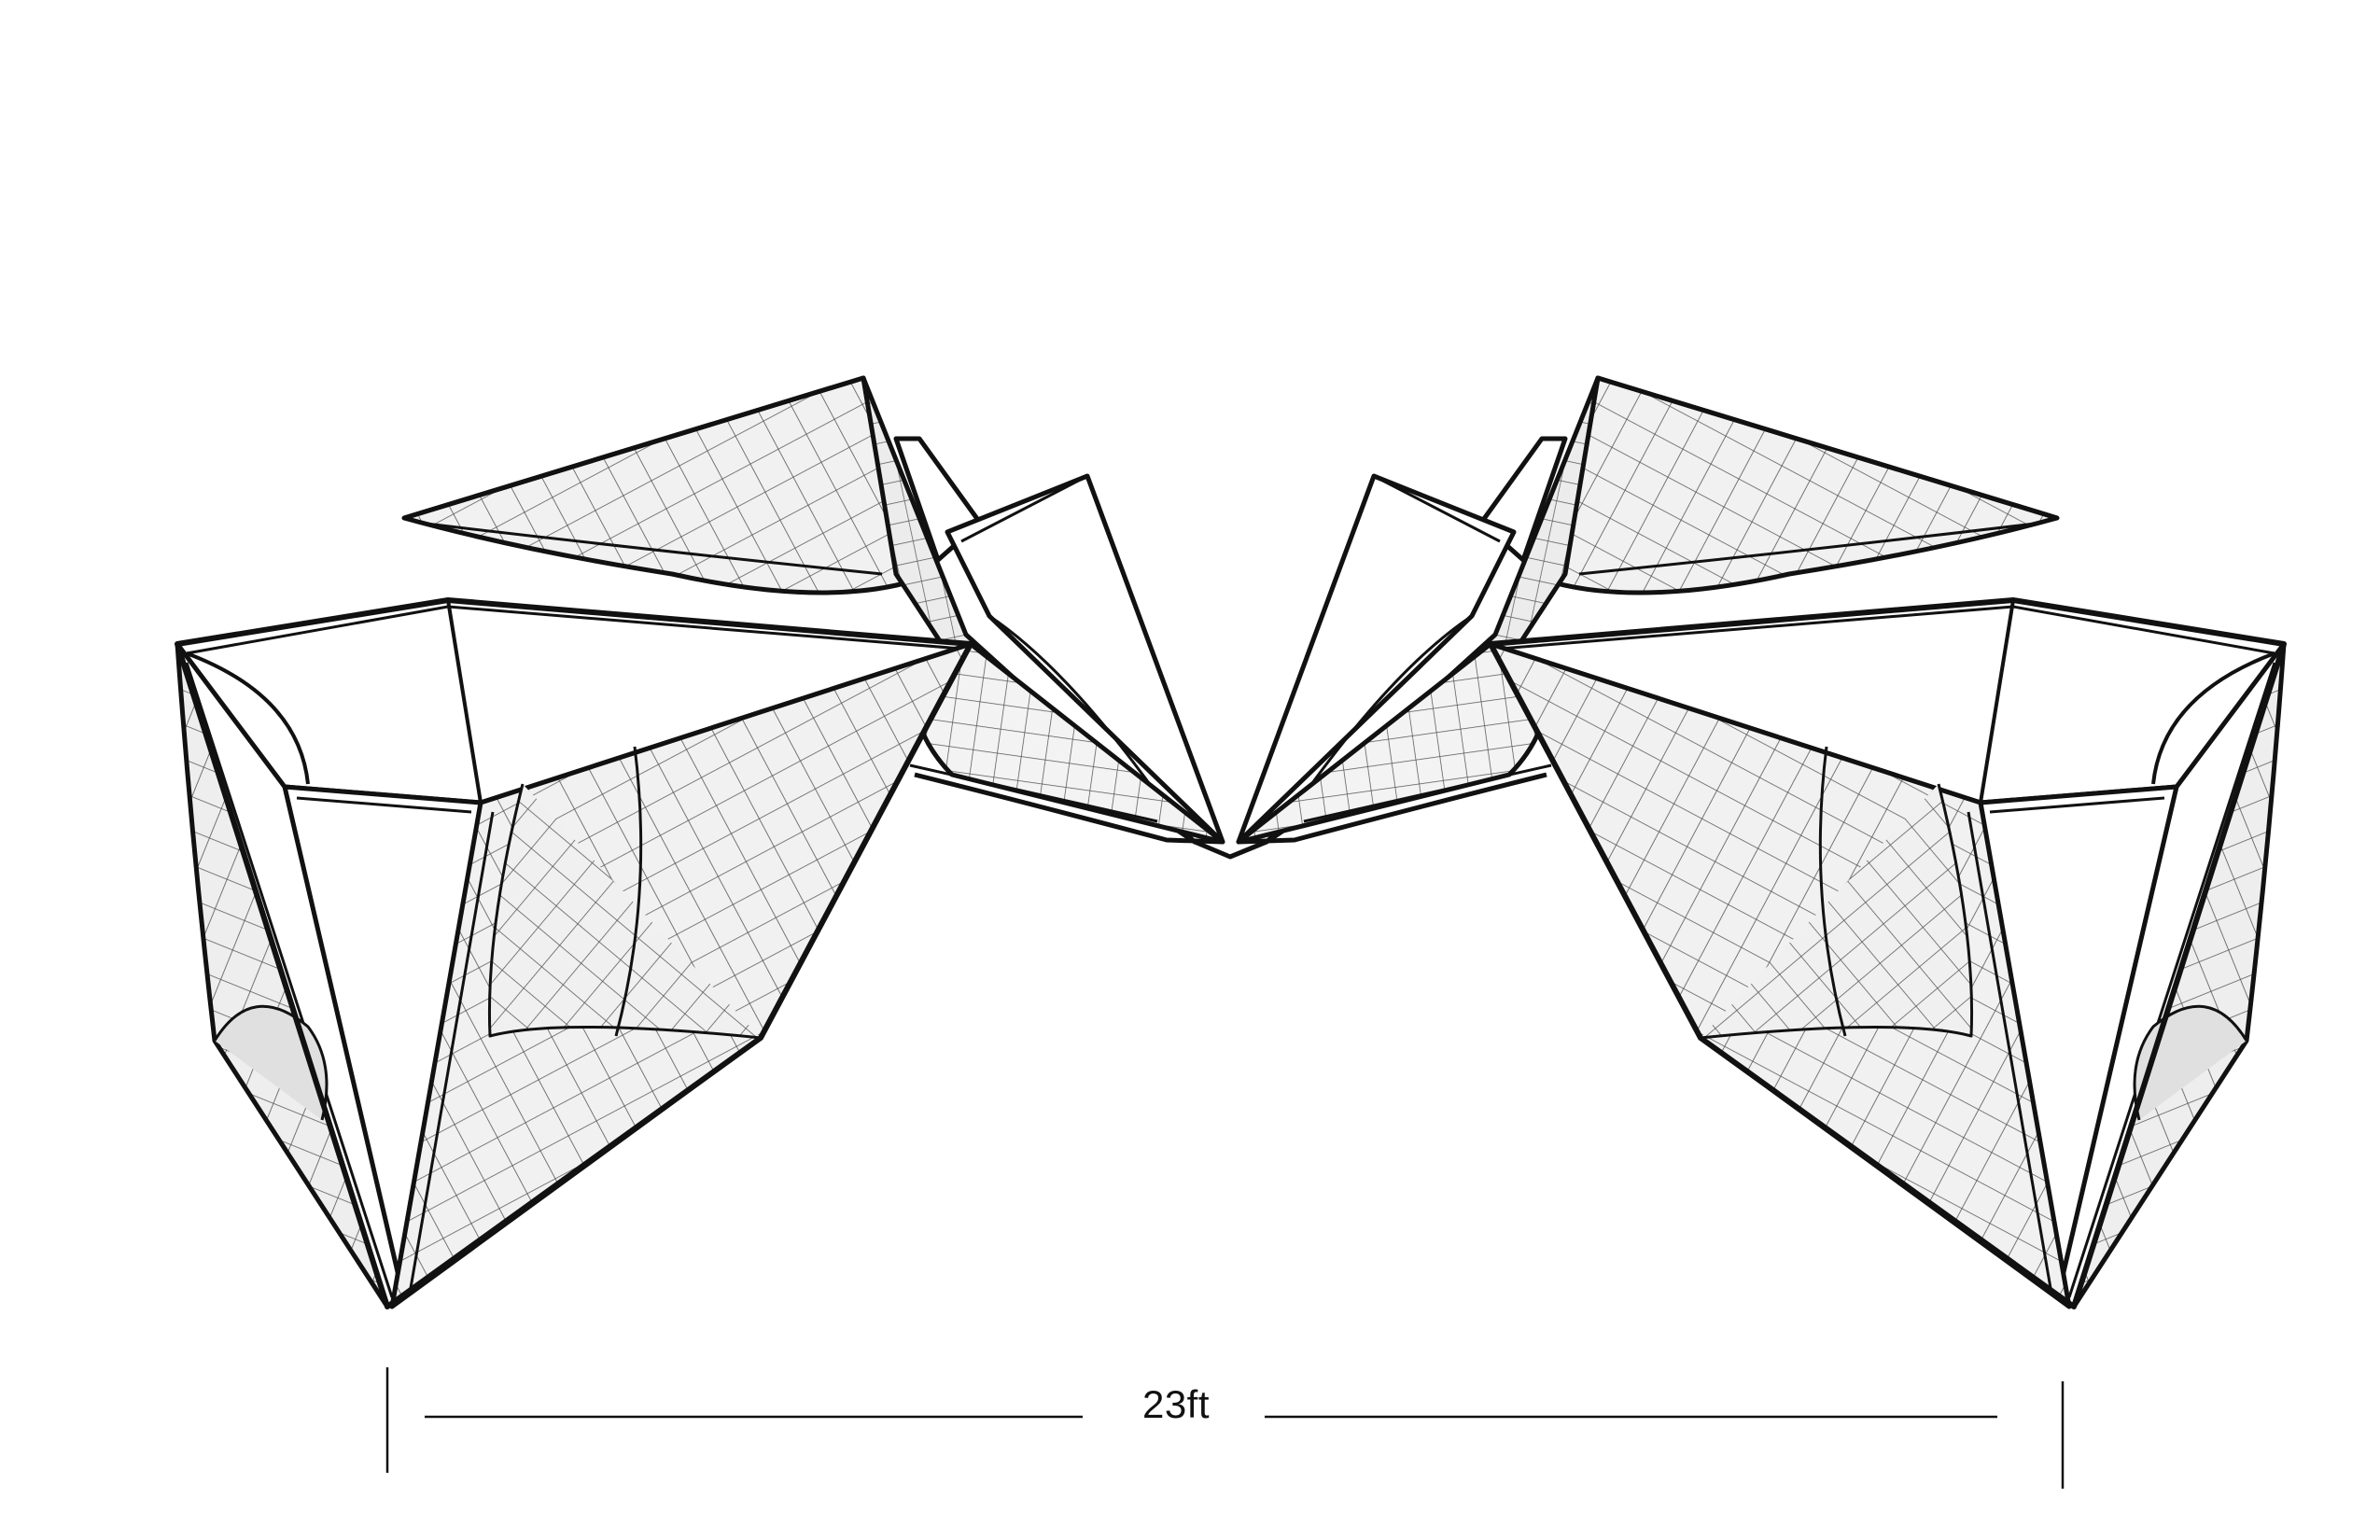 The height and width of the screenshot is (1540, 2380). Describe the element at coordinates (1225, 1428) in the screenshot. I see `dimension-line` at that location.